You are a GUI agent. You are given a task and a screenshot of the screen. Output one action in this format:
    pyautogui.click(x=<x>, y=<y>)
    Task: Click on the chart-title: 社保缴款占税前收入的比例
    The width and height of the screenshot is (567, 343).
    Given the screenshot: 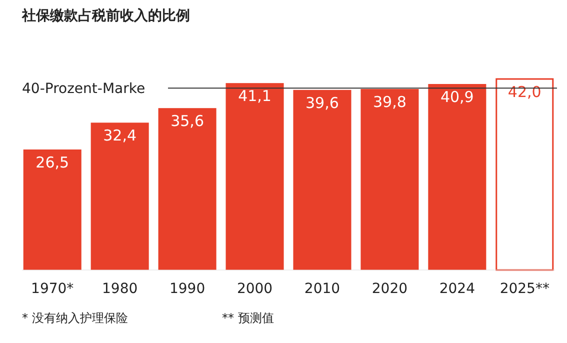 What is the action you would take?
    pyautogui.click(x=105, y=15)
    